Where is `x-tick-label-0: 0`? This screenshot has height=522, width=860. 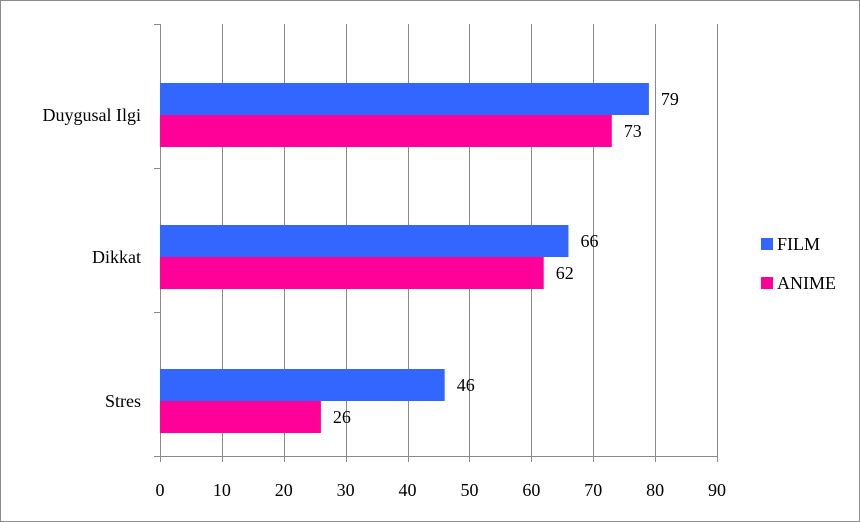 x-tick-label-0: 0 is located at coordinates (160, 490).